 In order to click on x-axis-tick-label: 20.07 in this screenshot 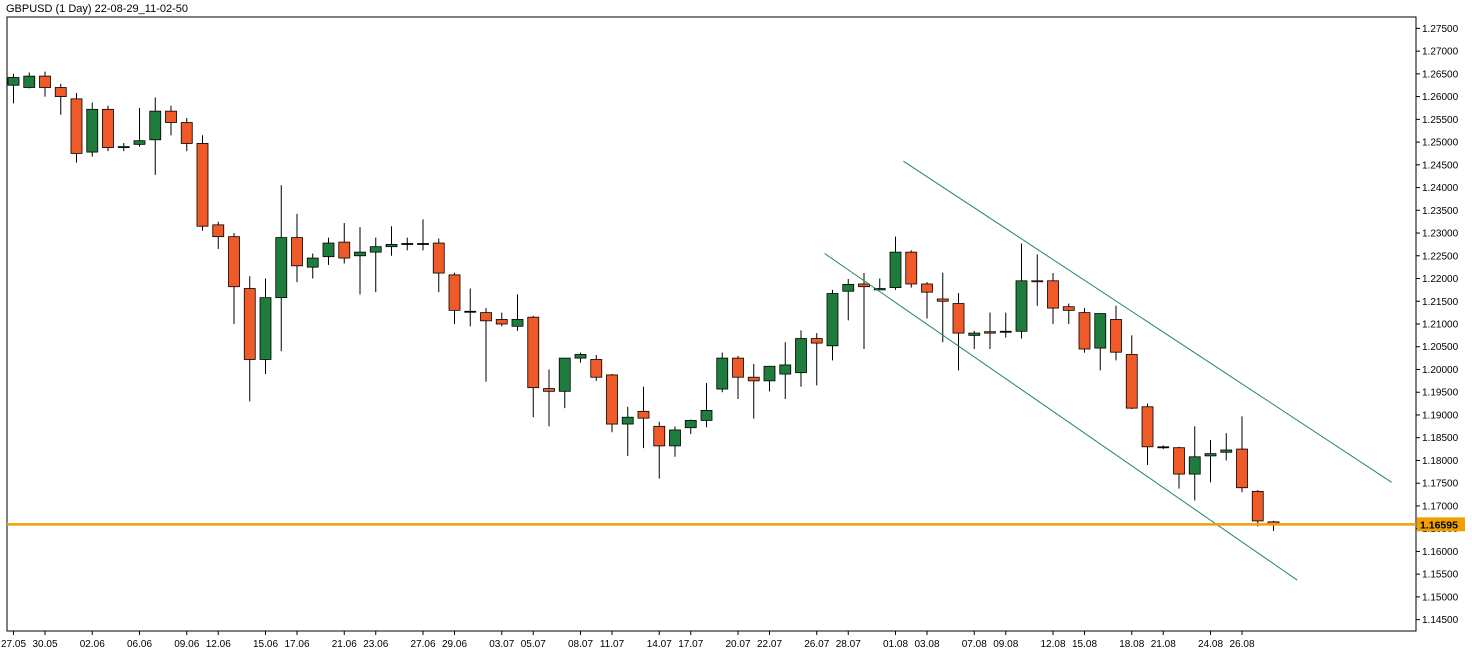, I will do `click(737, 644)`.